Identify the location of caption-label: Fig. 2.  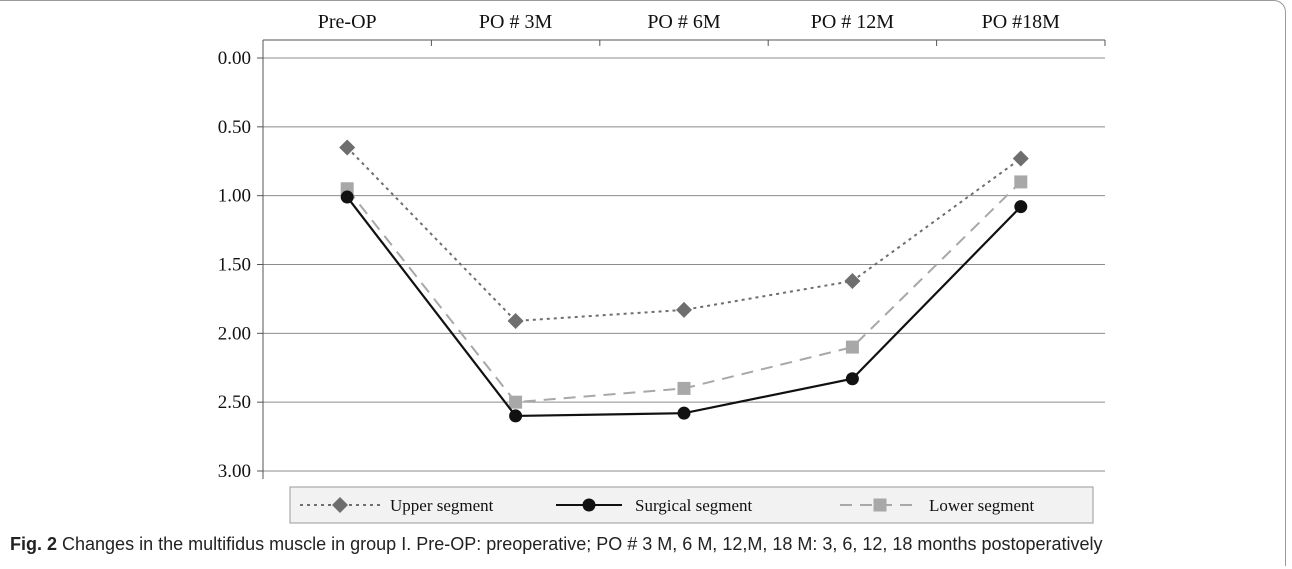
(34, 544).